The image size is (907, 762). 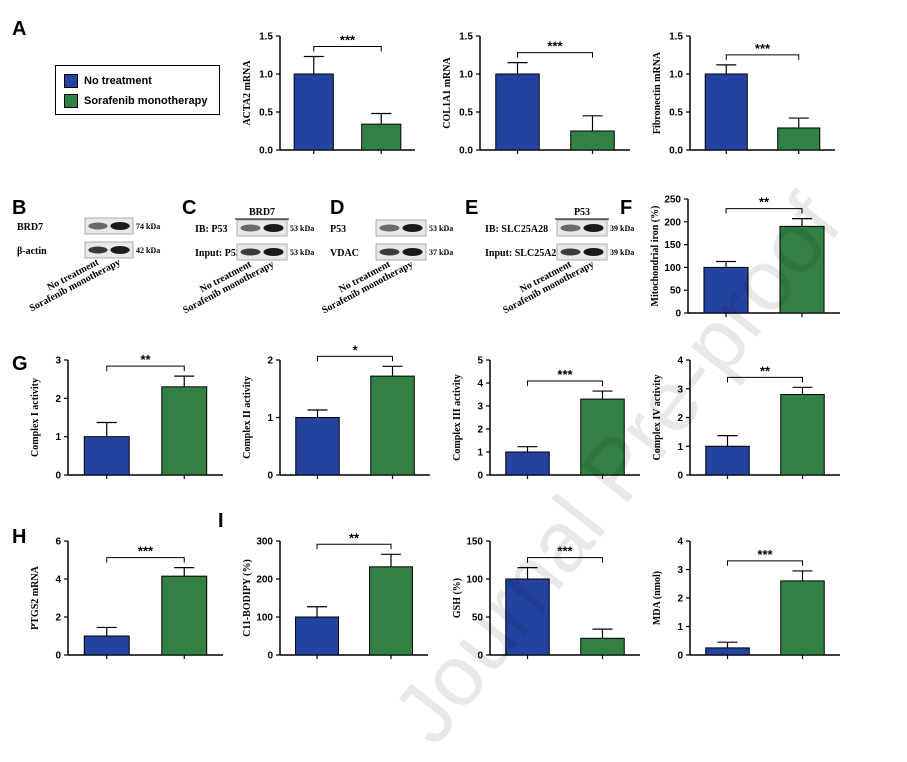 What do you see at coordinates (546, 599) in the screenshot?
I see `chart-gsh: 0 50 100 150 GSH (%) ***` at bounding box center [546, 599].